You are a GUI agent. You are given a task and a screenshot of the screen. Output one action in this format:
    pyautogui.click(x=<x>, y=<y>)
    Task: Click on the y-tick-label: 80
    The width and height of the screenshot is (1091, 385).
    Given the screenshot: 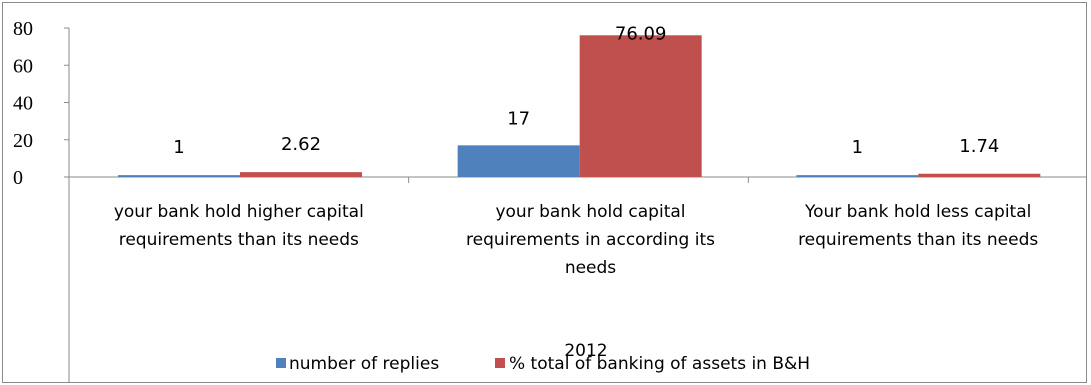 What is the action you would take?
    pyautogui.click(x=23, y=29)
    